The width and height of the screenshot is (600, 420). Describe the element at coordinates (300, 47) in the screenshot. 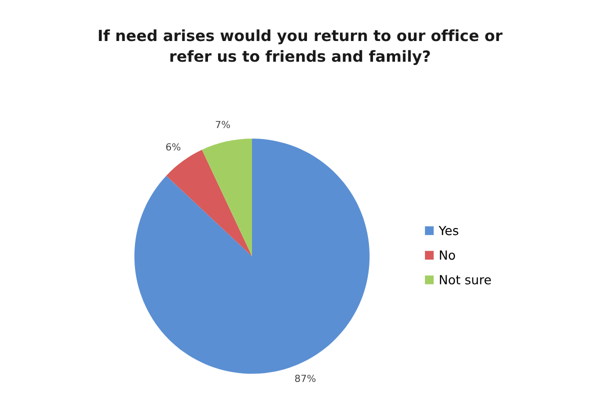

I see `chart-title: If need arises would you return to our office or refer us to friends and family?` at that location.